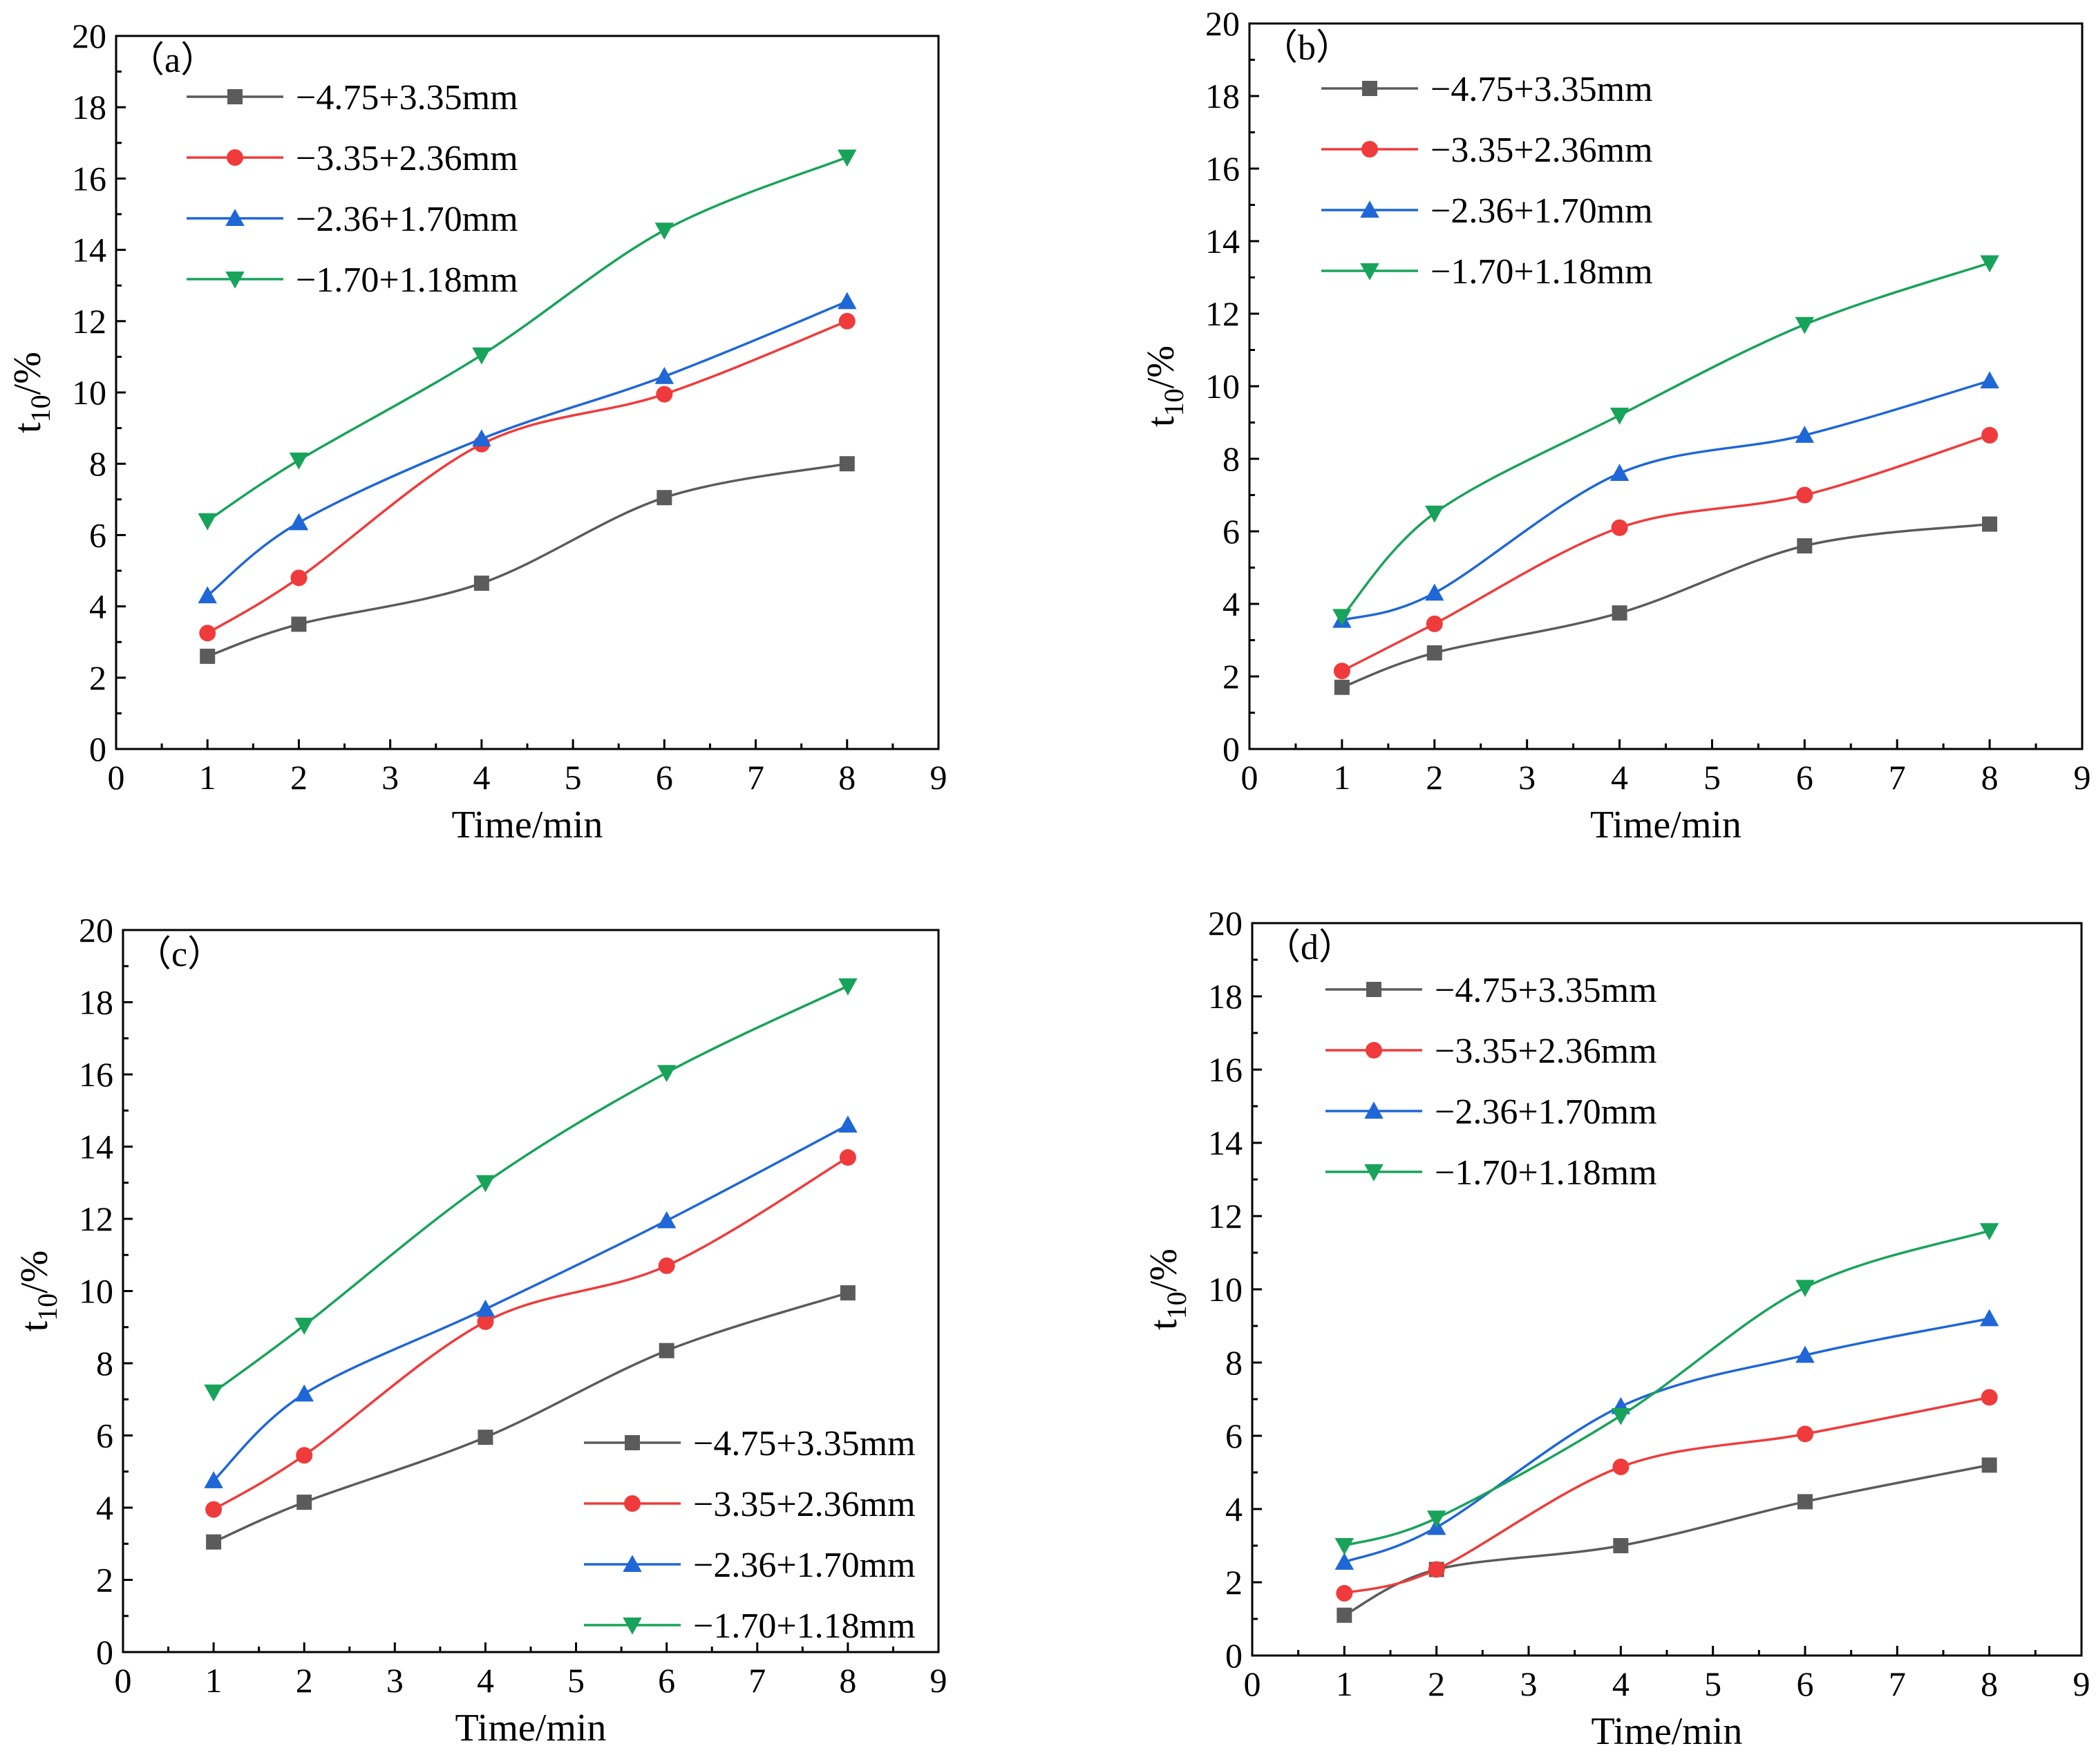  I want to click on y-axis-title: t10/%, so click(31, 393).